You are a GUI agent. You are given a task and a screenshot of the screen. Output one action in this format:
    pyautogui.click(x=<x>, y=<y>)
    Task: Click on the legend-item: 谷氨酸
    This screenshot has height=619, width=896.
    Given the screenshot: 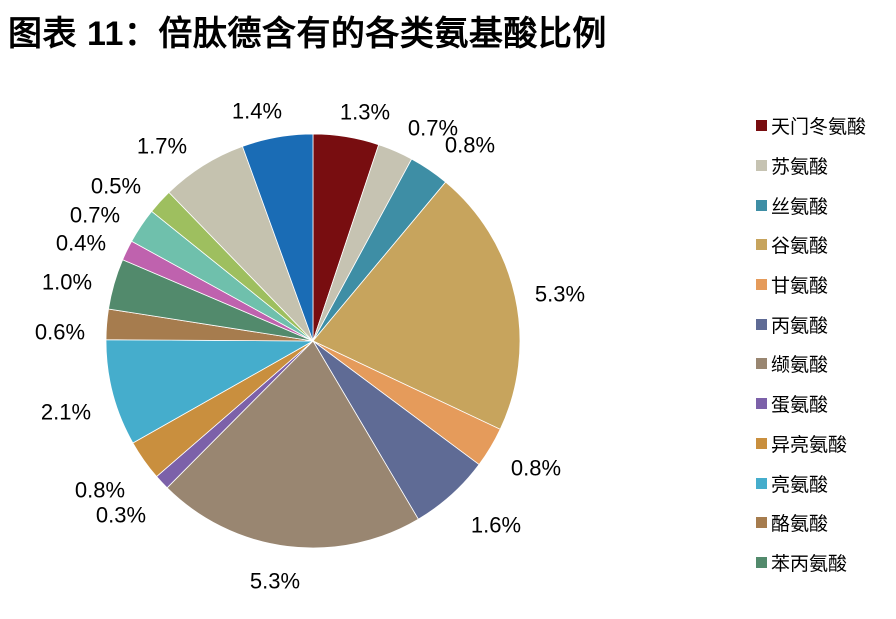 What is the action you would take?
    pyautogui.click(x=826, y=245)
    